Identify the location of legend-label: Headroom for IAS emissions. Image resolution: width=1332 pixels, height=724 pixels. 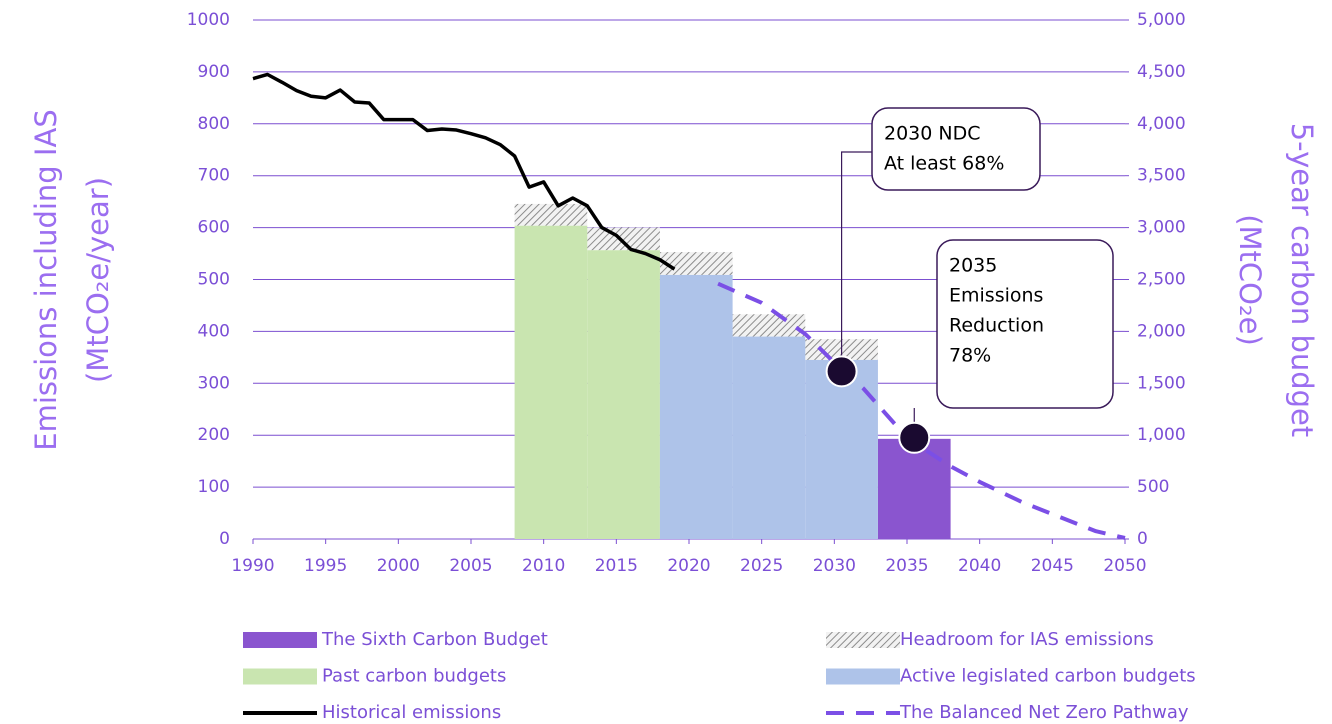
(1027, 639).